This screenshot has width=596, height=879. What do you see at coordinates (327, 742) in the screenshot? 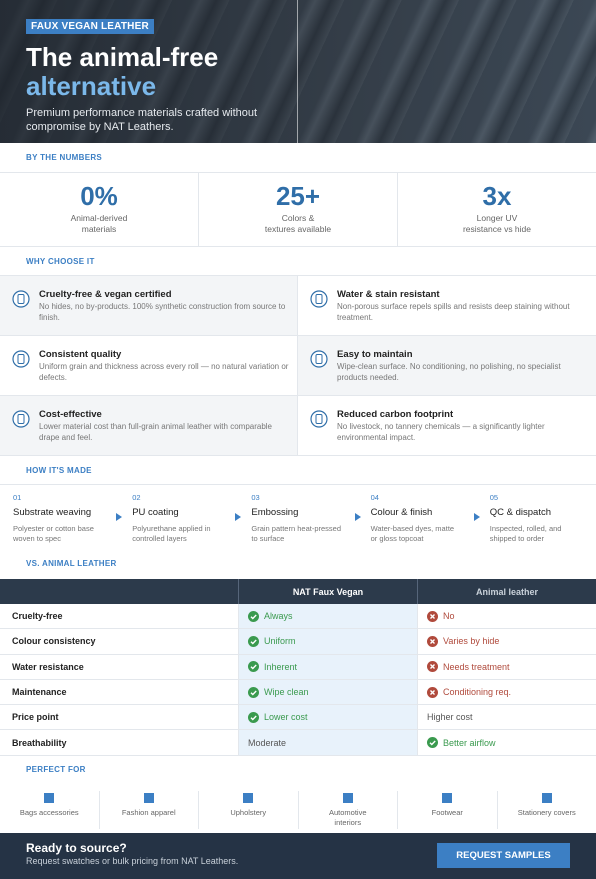
I see `table-cell: Moderate` at bounding box center [327, 742].